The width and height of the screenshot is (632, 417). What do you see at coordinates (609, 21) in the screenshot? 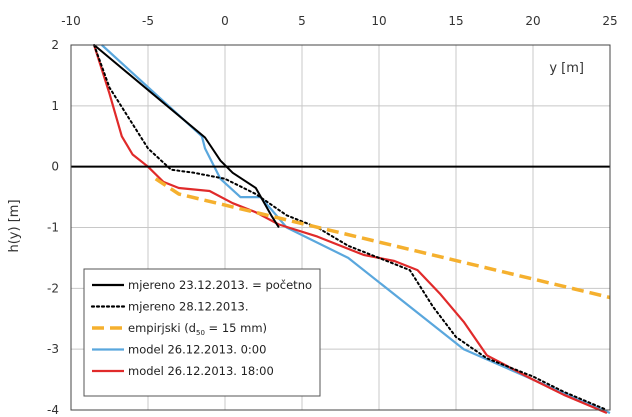
I see `x-tick-label: 25` at bounding box center [609, 21].